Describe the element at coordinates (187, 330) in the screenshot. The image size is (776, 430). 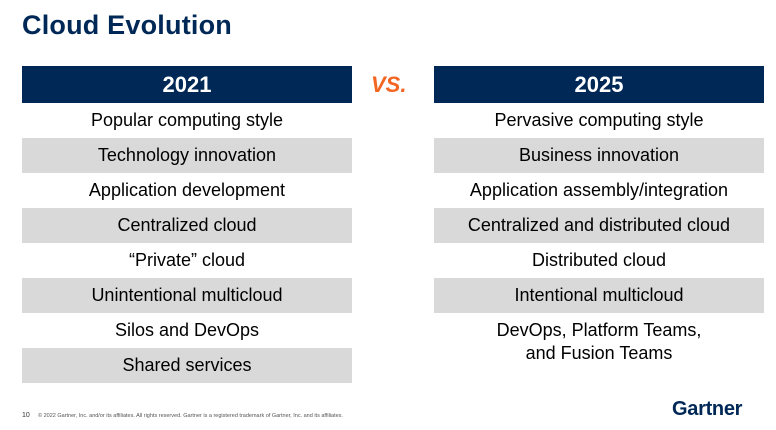
I see `row-2021: Silos and DevOps` at that location.